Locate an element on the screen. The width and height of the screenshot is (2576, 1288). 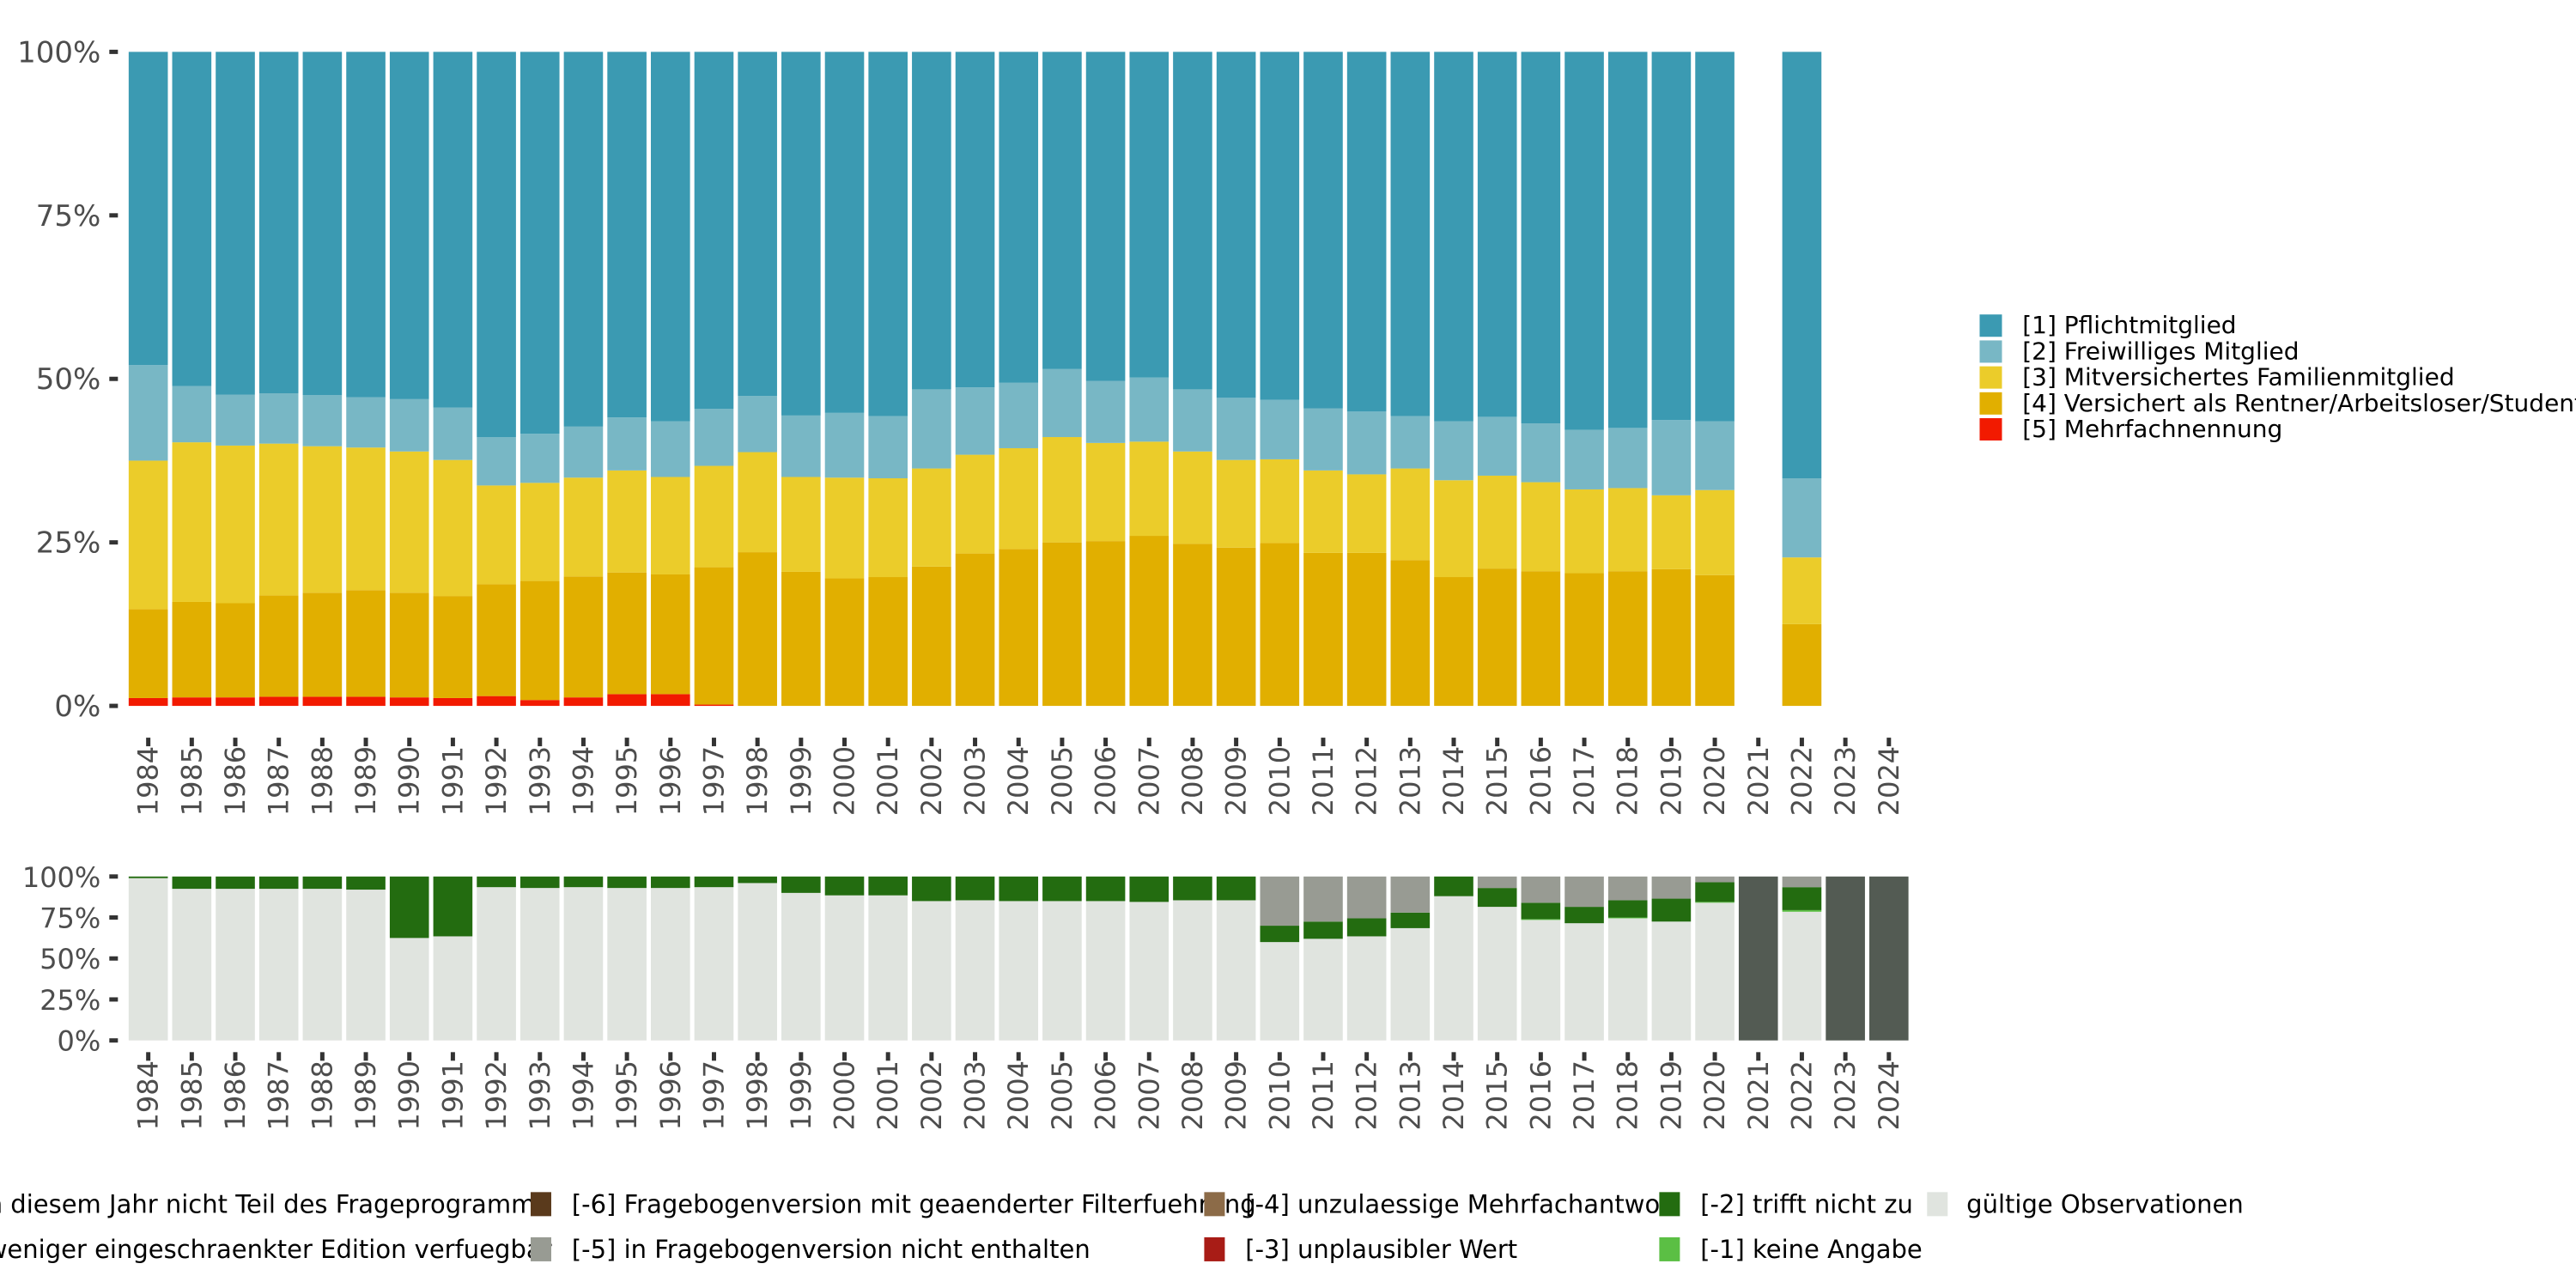
y-tick-label: 75% is located at coordinates (69, 217).